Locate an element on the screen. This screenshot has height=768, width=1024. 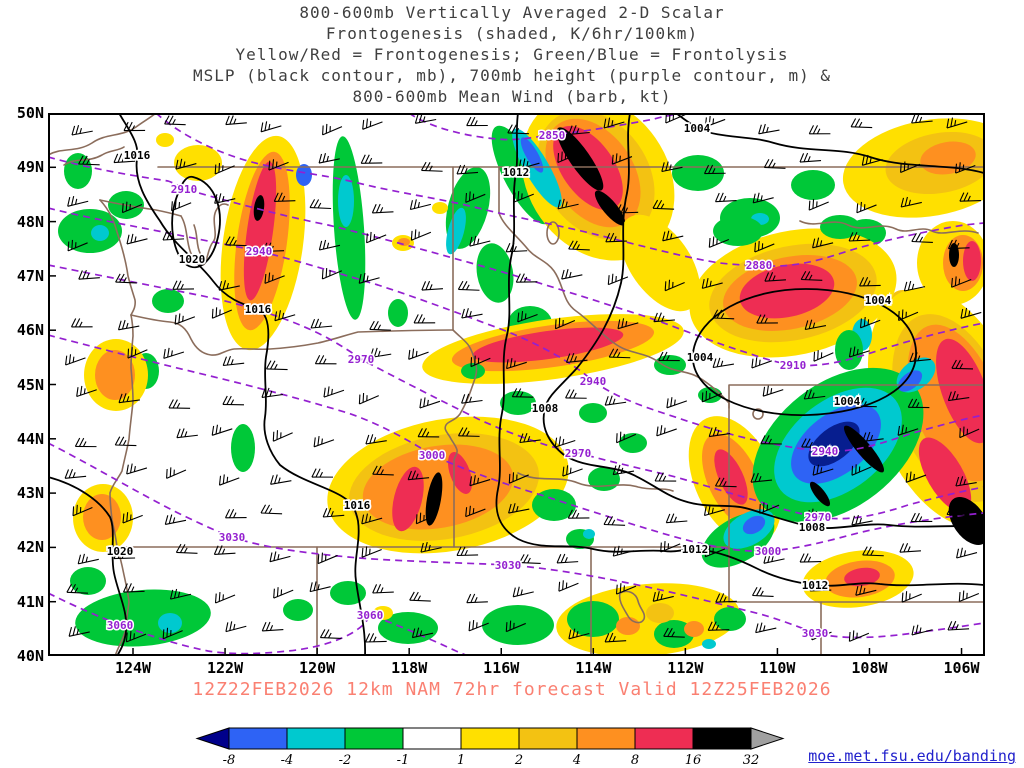
colorbar-tick-label: 2 is located at coordinates (518, 760).